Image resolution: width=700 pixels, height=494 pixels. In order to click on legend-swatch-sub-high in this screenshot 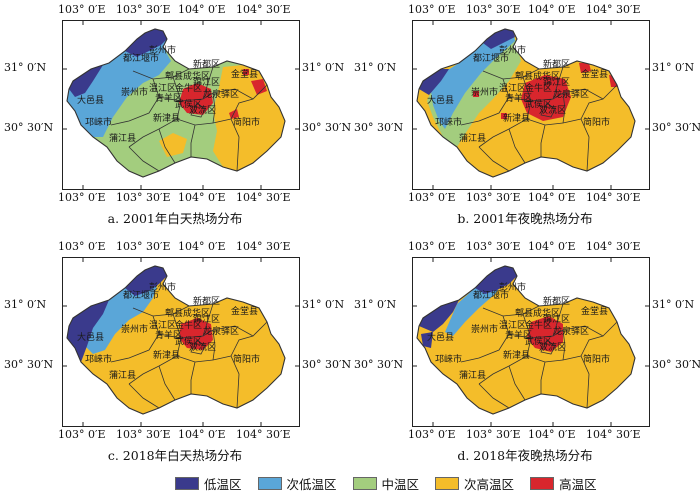, I will do `click(447, 483)`.